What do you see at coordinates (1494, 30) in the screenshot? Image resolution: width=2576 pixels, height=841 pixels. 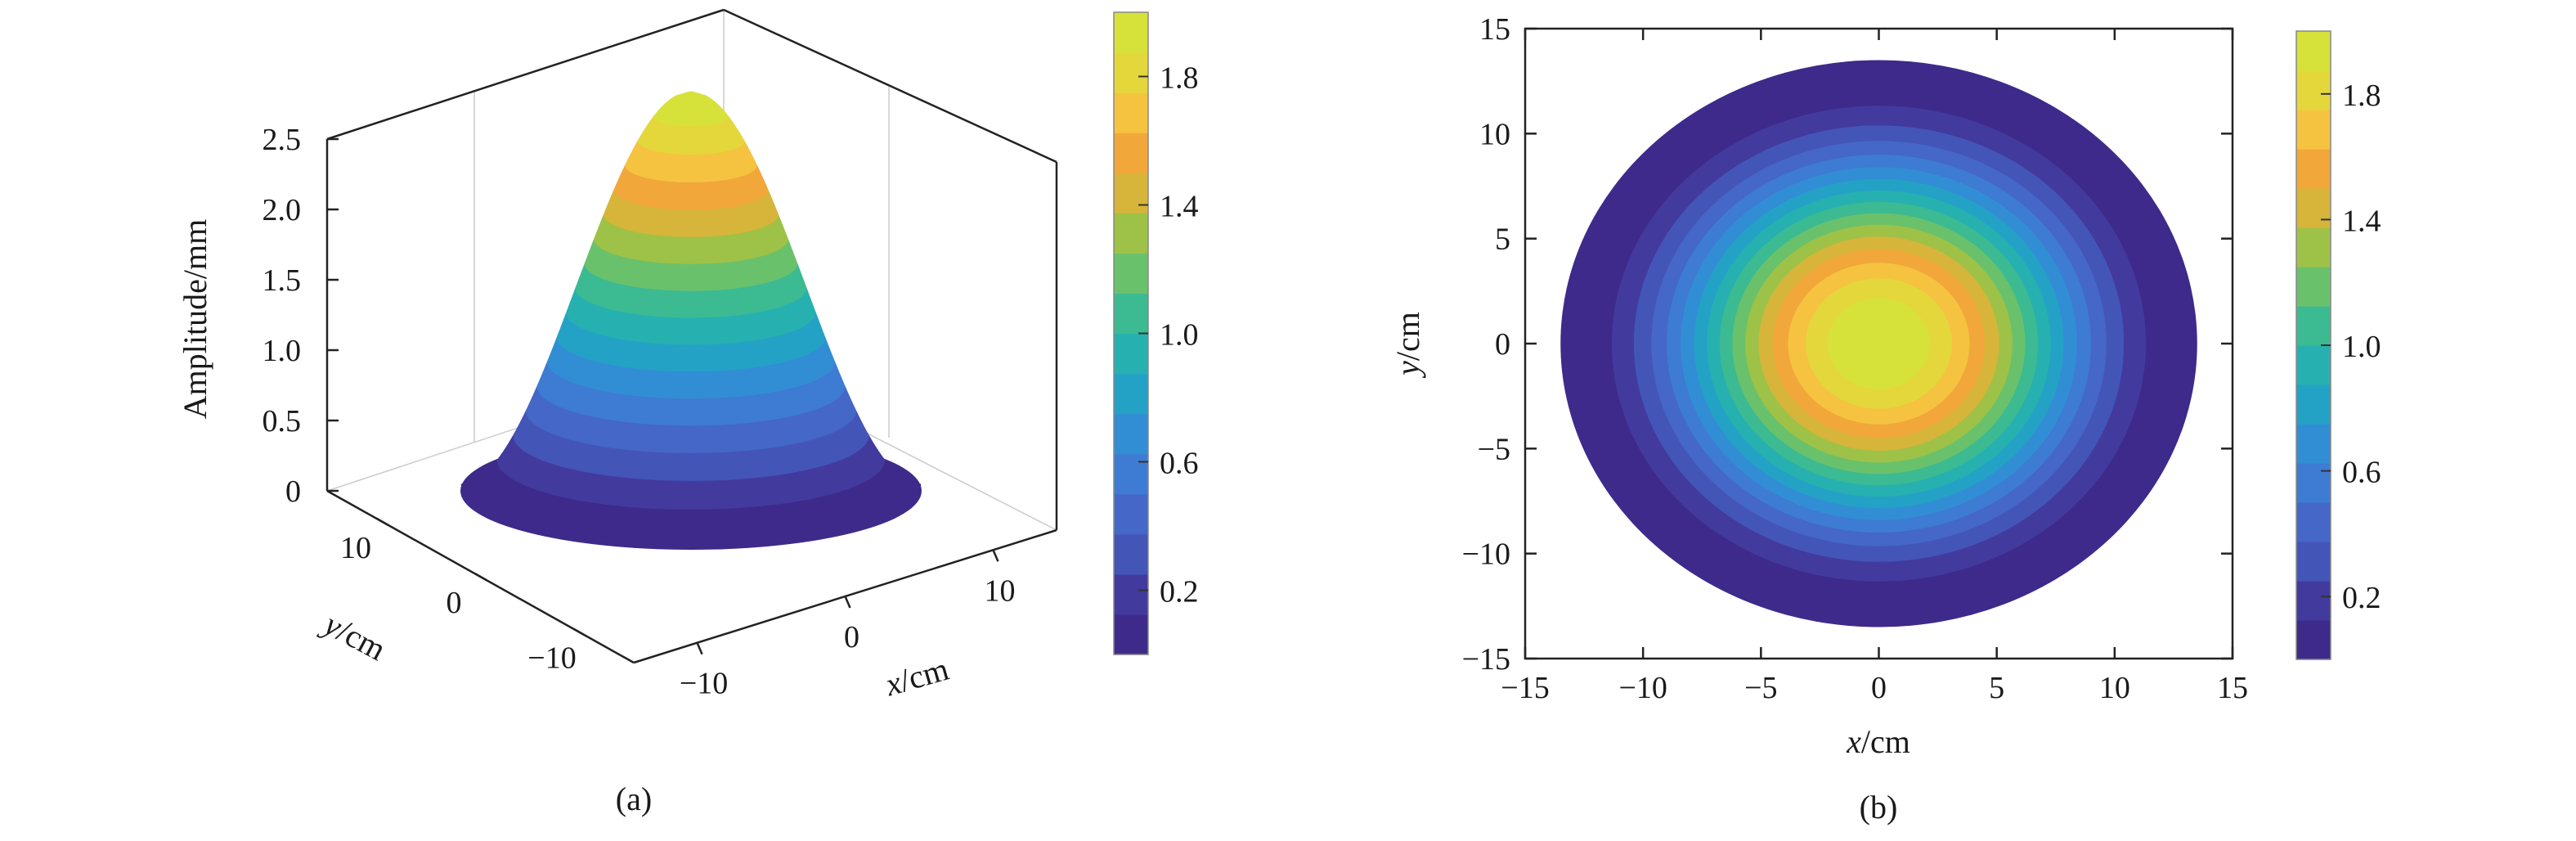 I see `y-tick-label-0: 15` at bounding box center [1494, 30].